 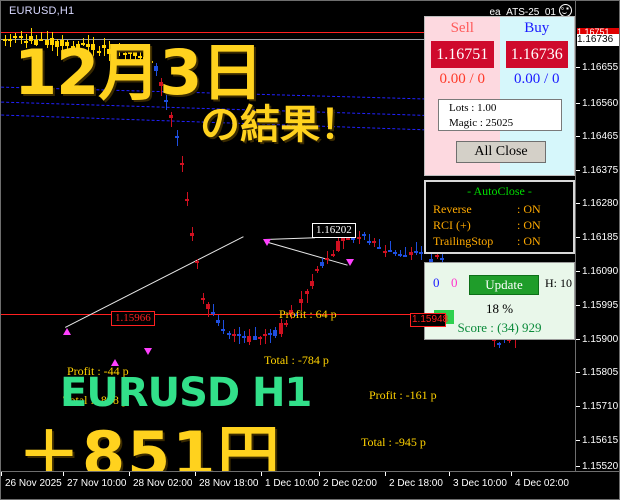 What do you see at coordinates (597, 407) in the screenshot?
I see `price-tick: 1.15710` at bounding box center [597, 407].